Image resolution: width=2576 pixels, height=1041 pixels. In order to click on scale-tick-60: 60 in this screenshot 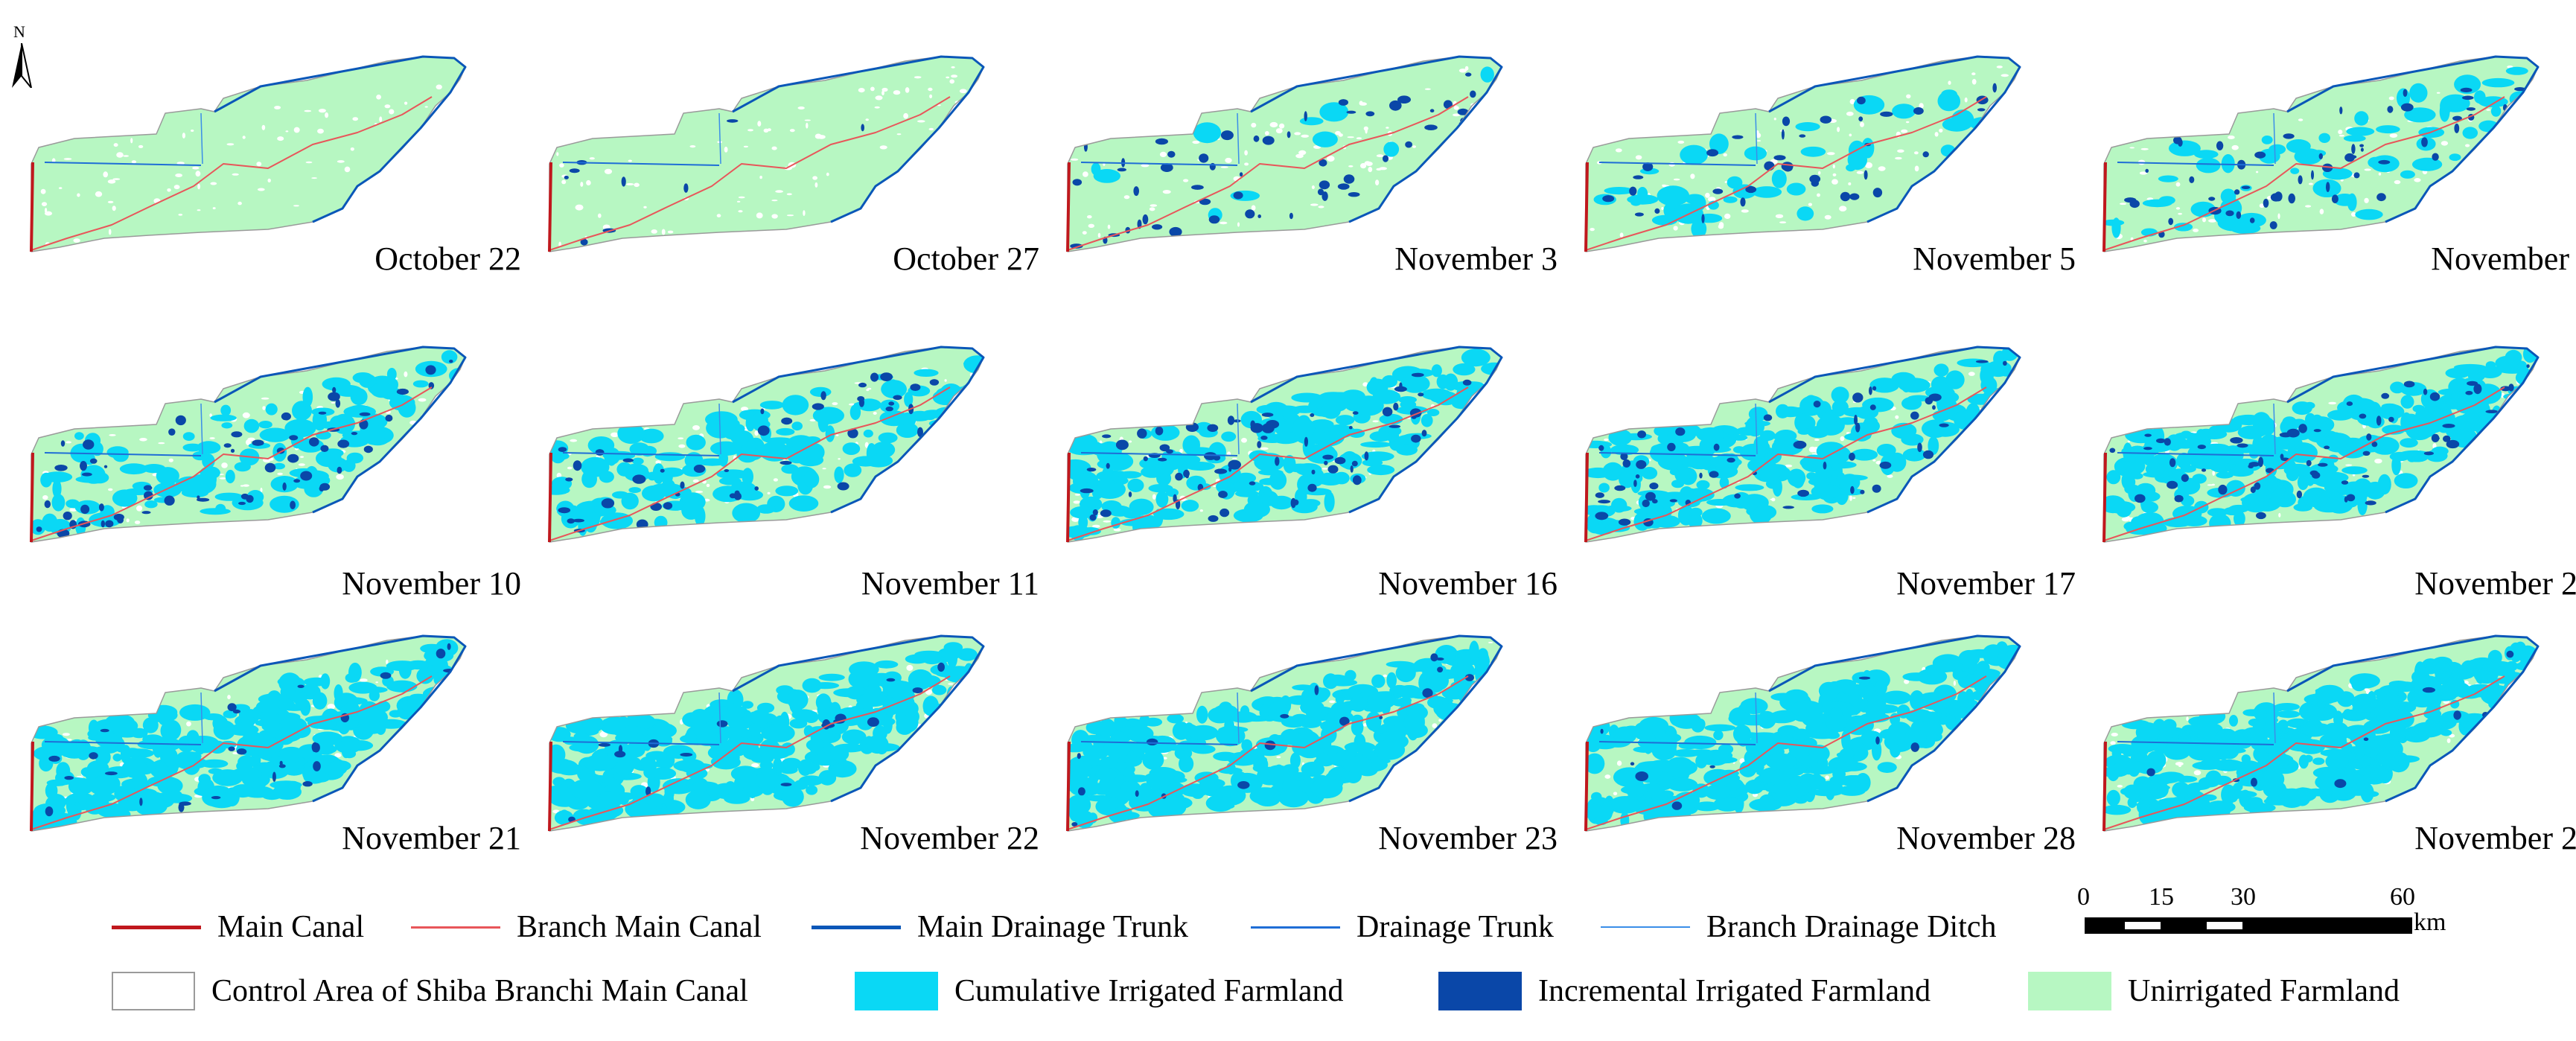, I will do `click(2402, 897)`.